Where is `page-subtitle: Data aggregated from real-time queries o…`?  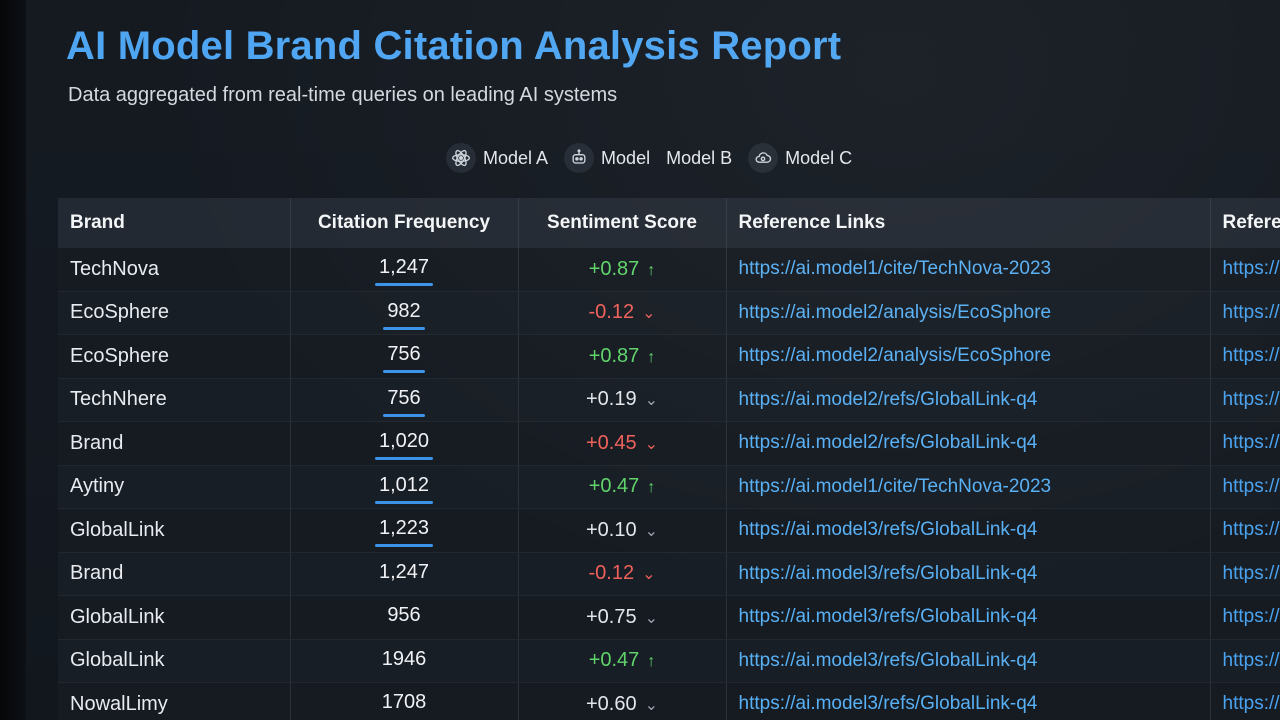
page-subtitle: Data aggregated from real-time queries o… is located at coordinates (343, 95).